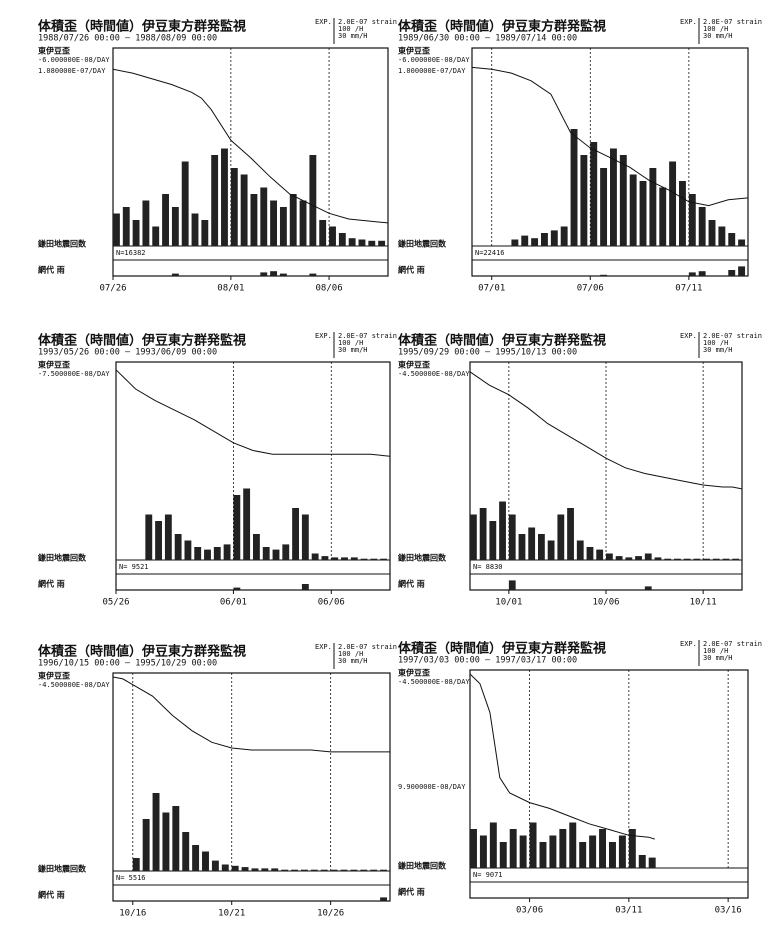 Image resolution: width=772 pixels, height=929 pixels. I want to click on strain-line, so click(610, 136).